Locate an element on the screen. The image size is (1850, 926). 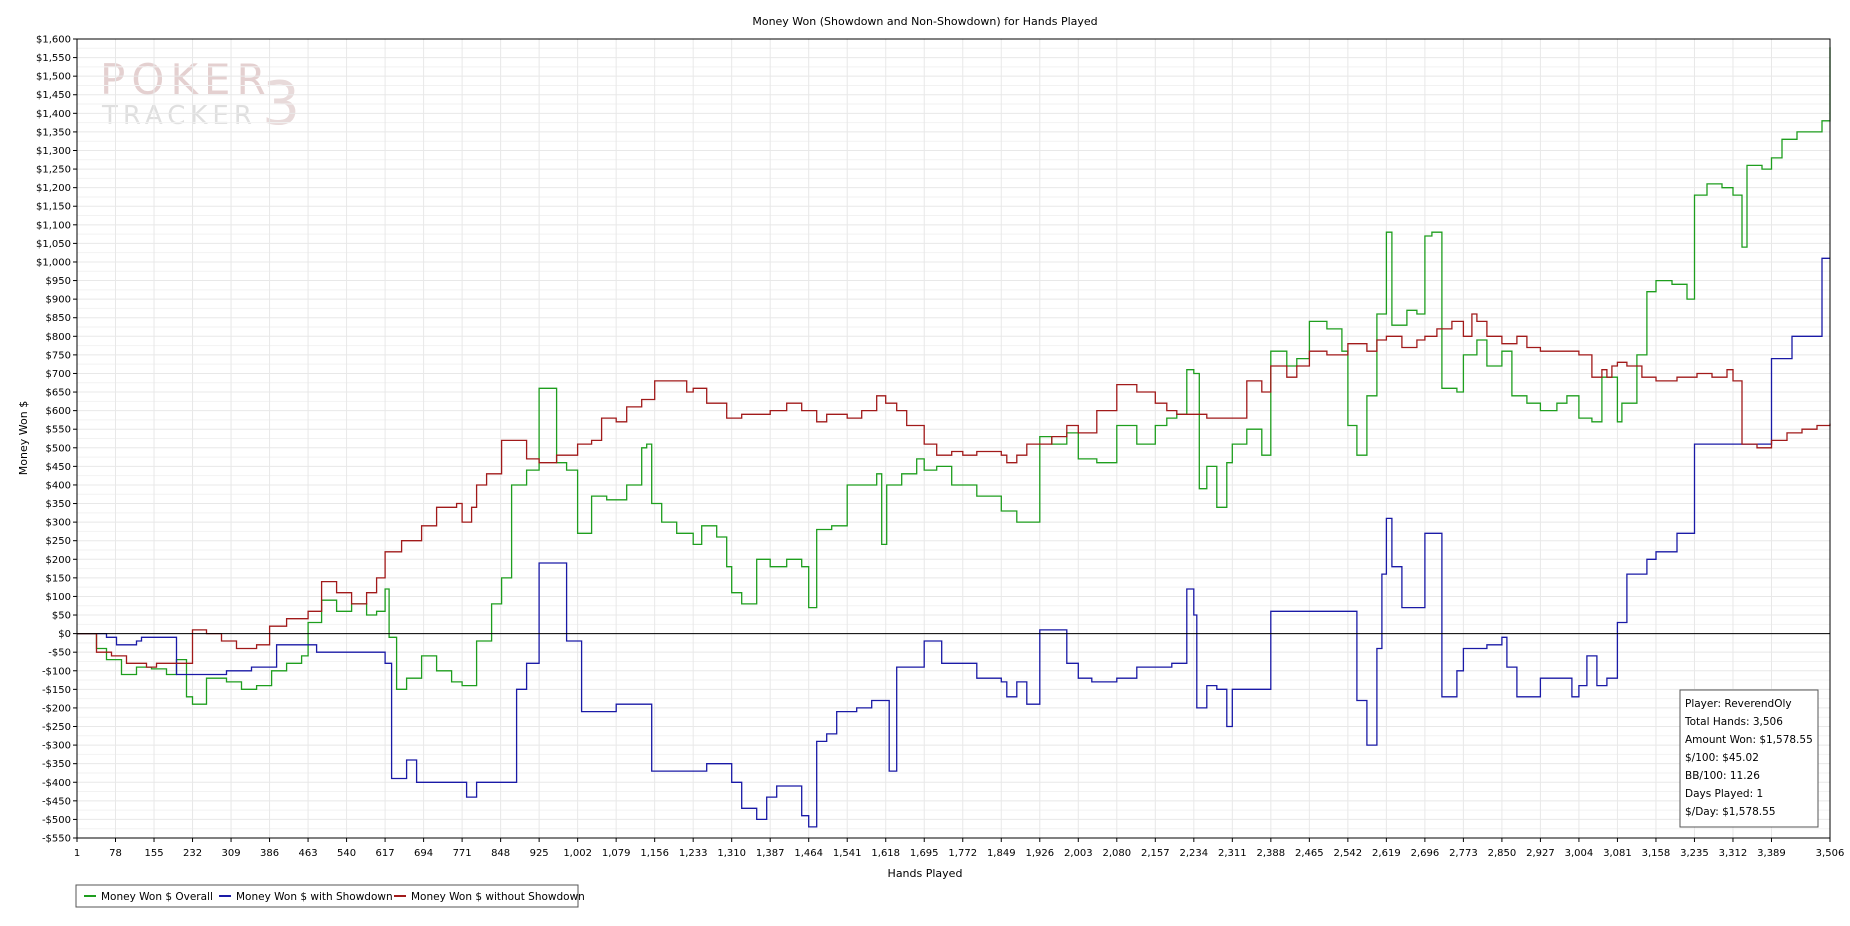
watermark-line2: TRACKER is located at coordinates (179, 116).